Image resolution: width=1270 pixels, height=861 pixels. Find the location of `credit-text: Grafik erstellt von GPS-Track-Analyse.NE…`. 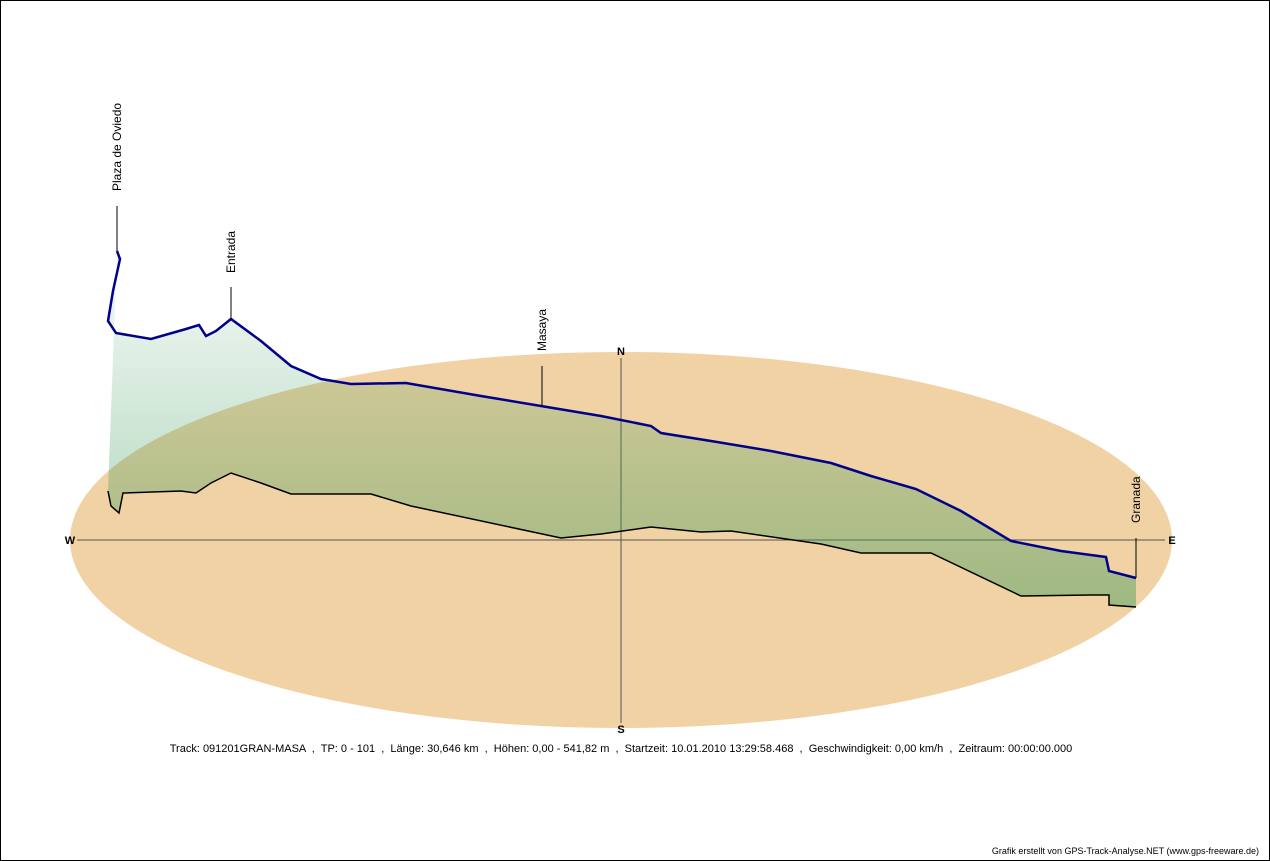

credit-text: Grafik erstellt von GPS-Track-Analyse.NE… is located at coordinates (1125, 851).